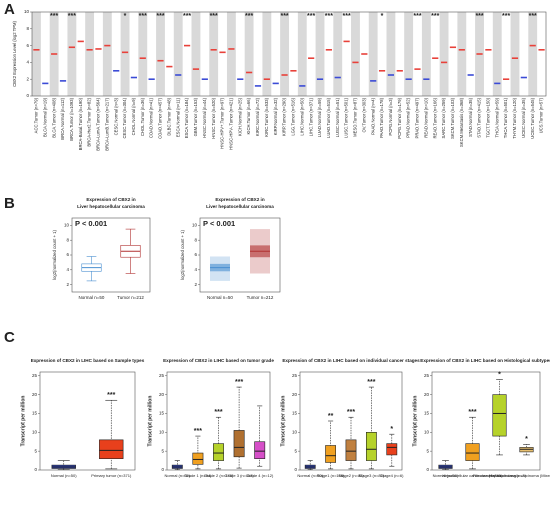 The width and height of the screenshot is (550, 508). Describe the element at coordinates (470, 117) in the screenshot. I see `x-tick-label: STAD.Normal (n=35)` at that location.